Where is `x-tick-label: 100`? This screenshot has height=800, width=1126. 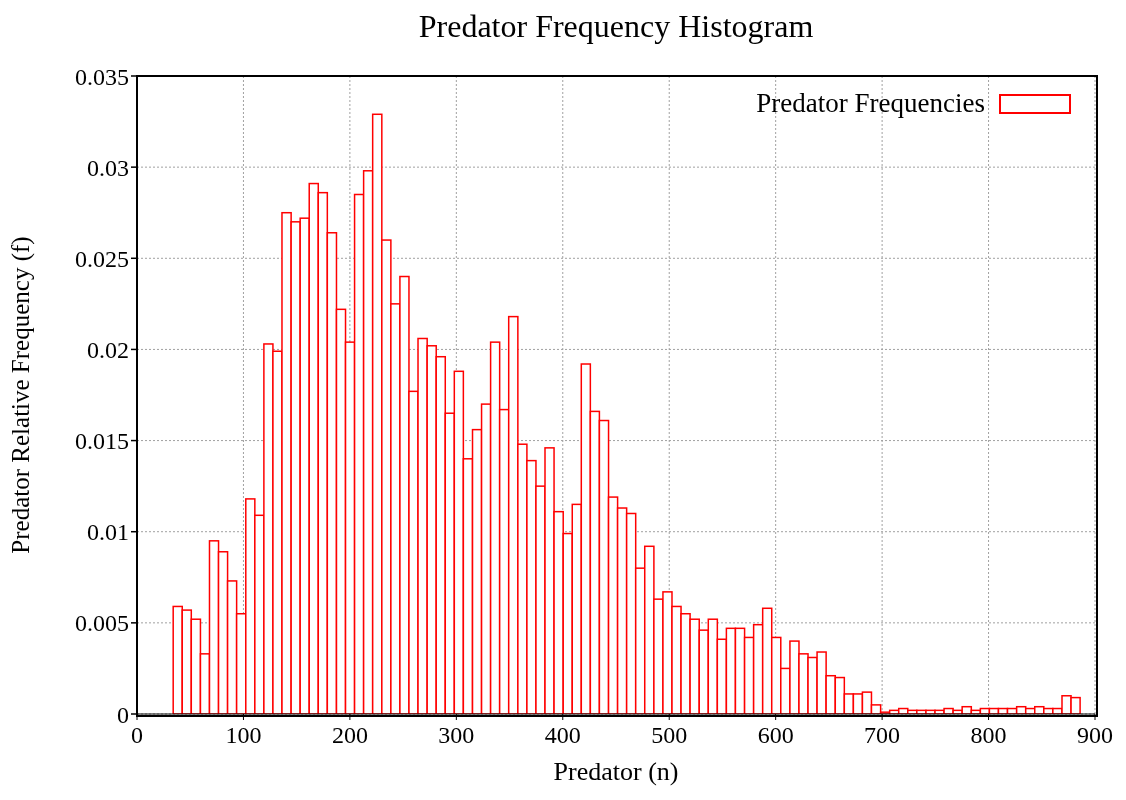 x-tick-label: 100 is located at coordinates (243, 735).